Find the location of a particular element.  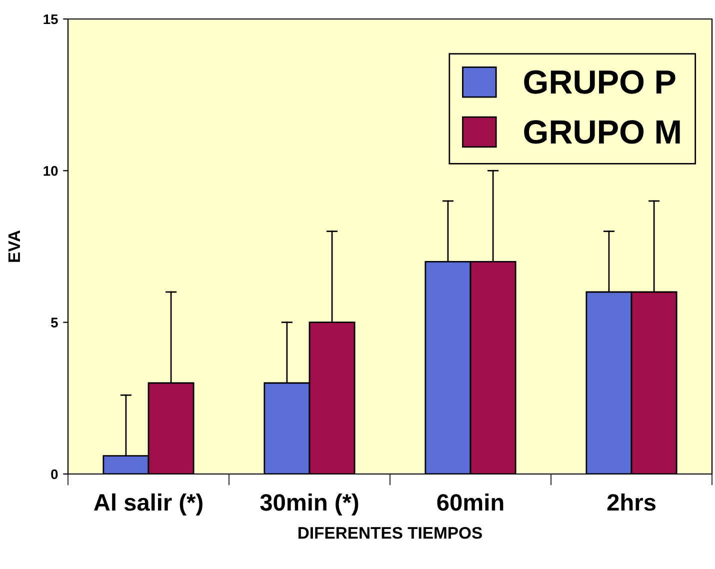

y-tick-label: 10 is located at coordinates (51, 171).